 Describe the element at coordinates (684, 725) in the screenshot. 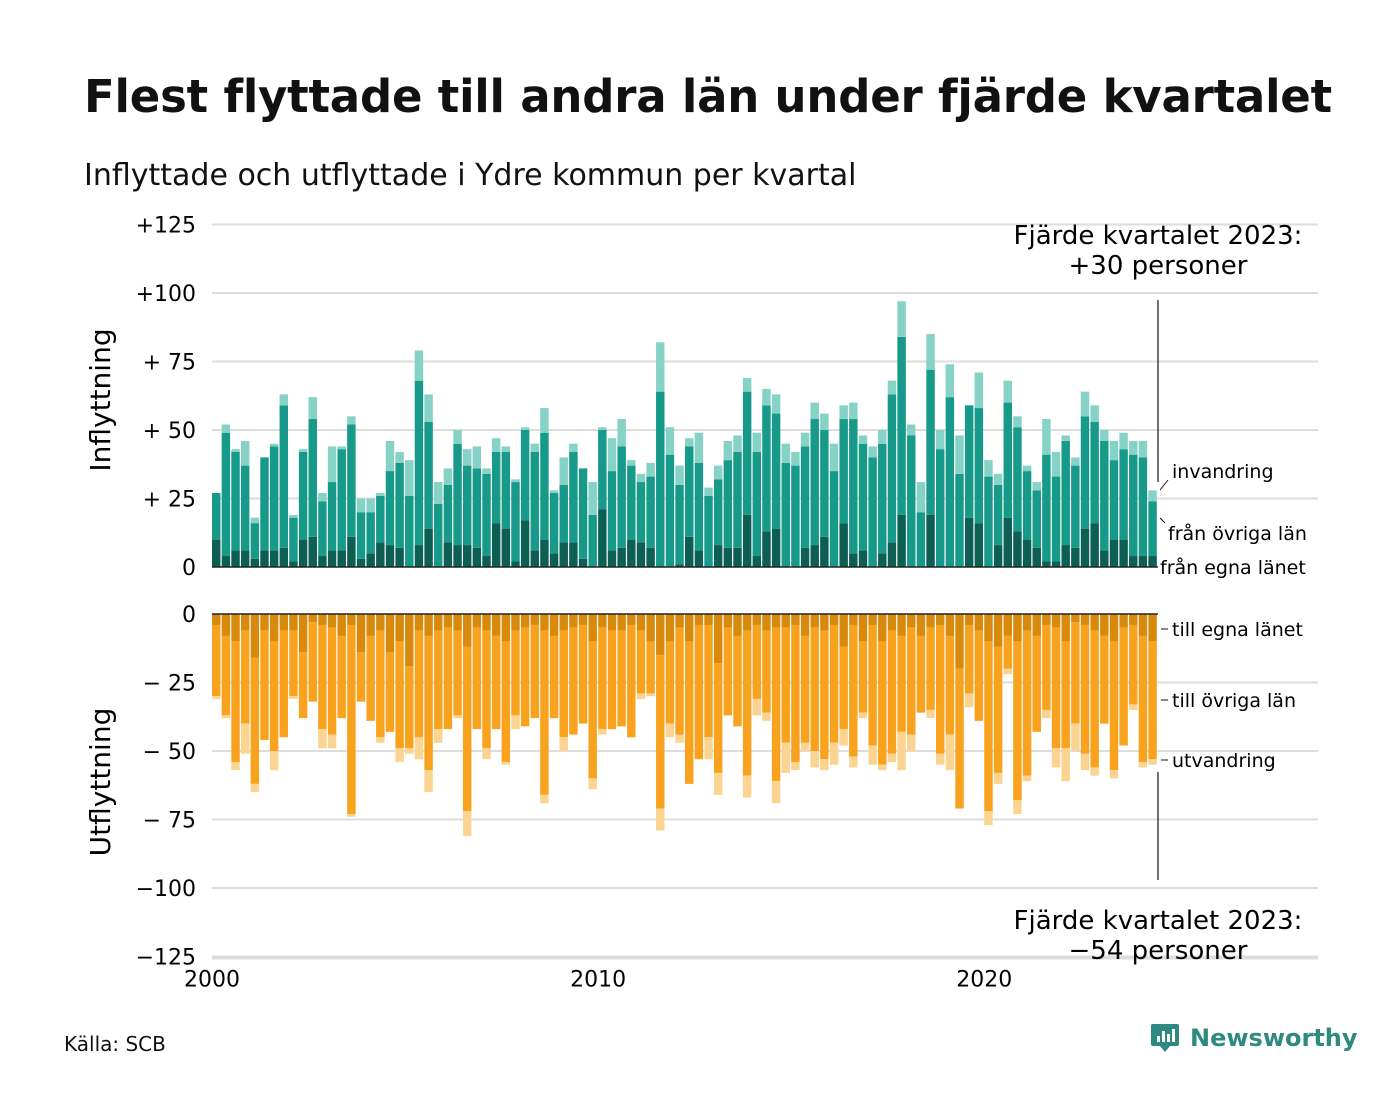

I see `outflow-bars` at that location.